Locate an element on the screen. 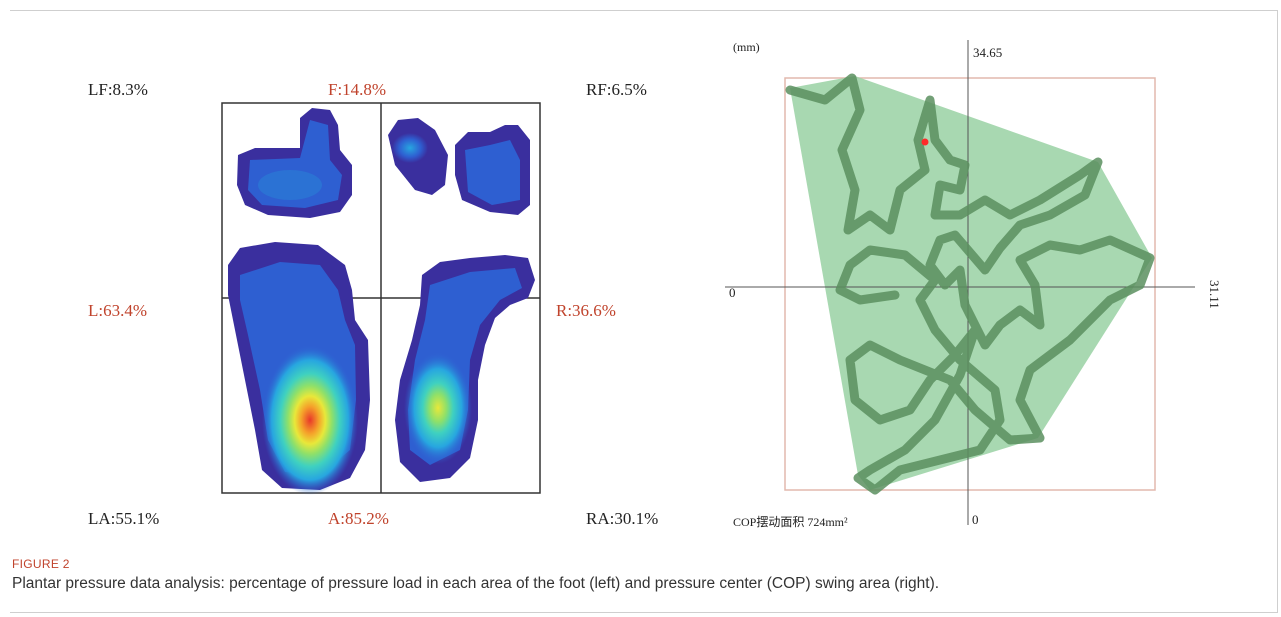  cop-bottom-zero: 0 is located at coordinates (975, 519).